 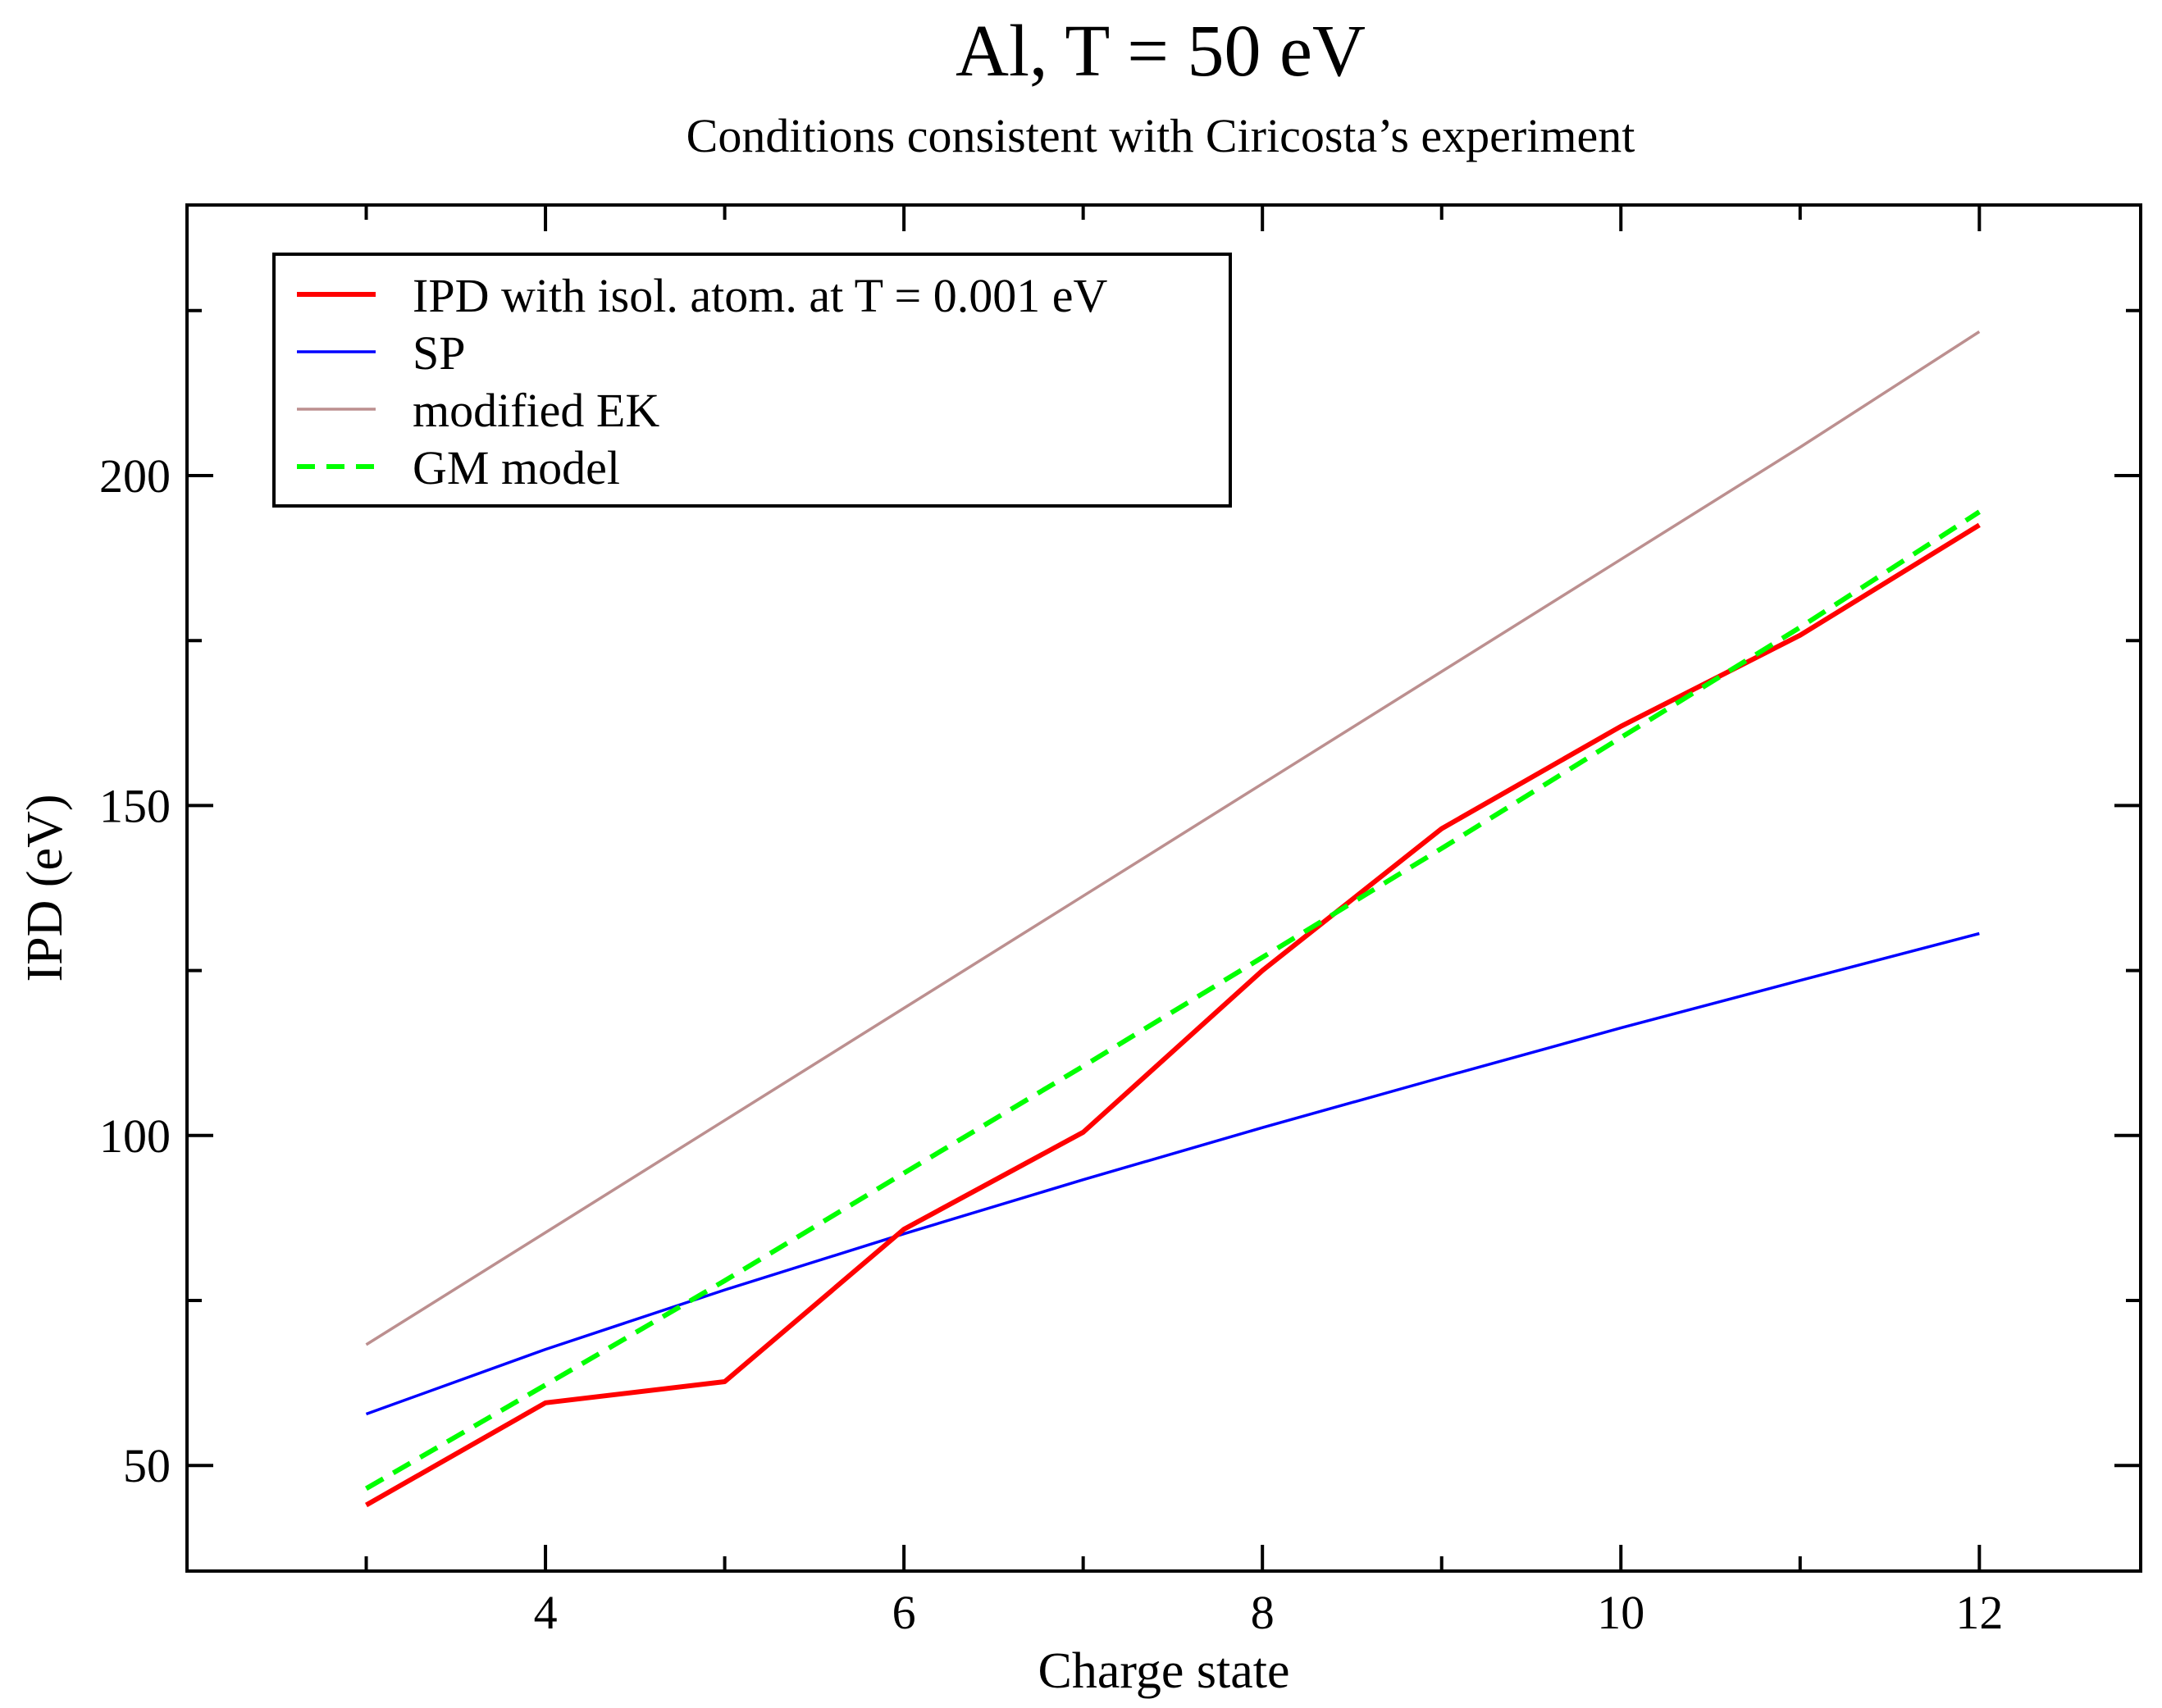 I want to click on x-tick-label: 8, so click(x=1263, y=1612).